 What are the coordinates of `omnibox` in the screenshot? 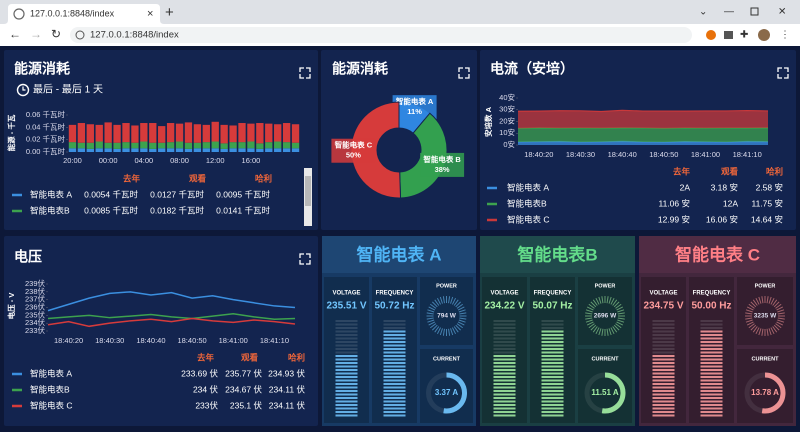 It's located at (381, 35).